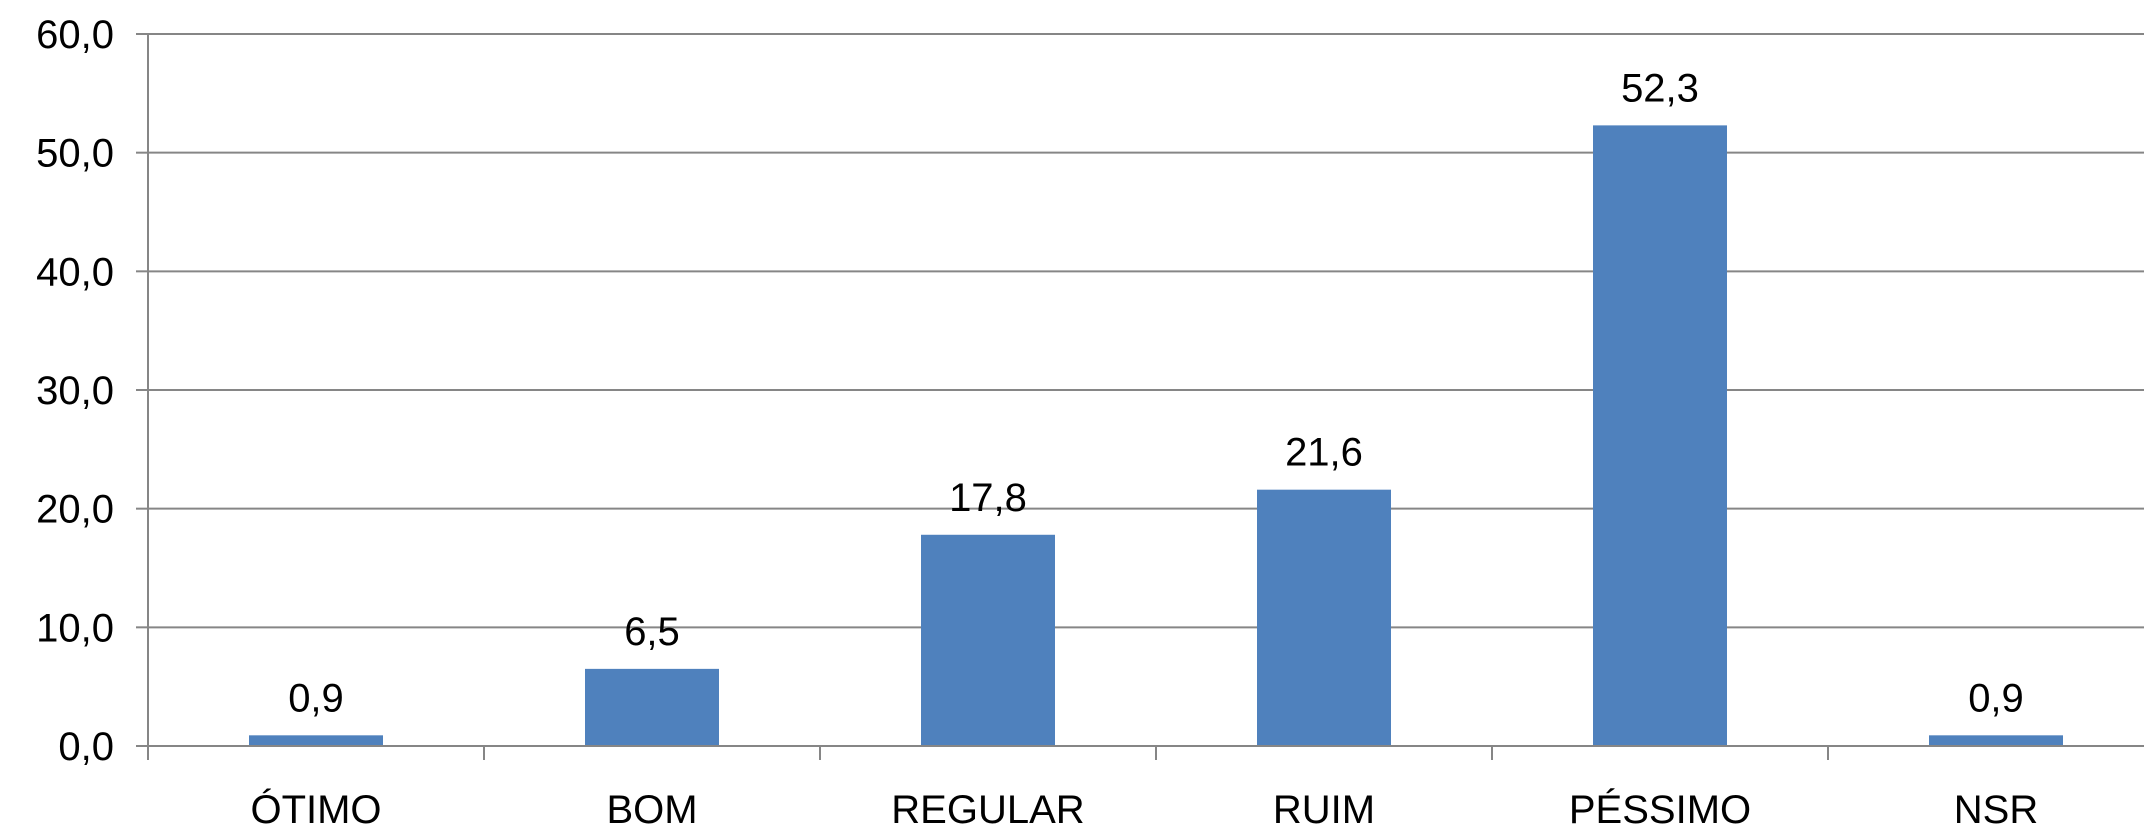 The height and width of the screenshot is (831, 2144). What do you see at coordinates (75, 510) in the screenshot?
I see `y-tick-label: 20,0` at bounding box center [75, 510].